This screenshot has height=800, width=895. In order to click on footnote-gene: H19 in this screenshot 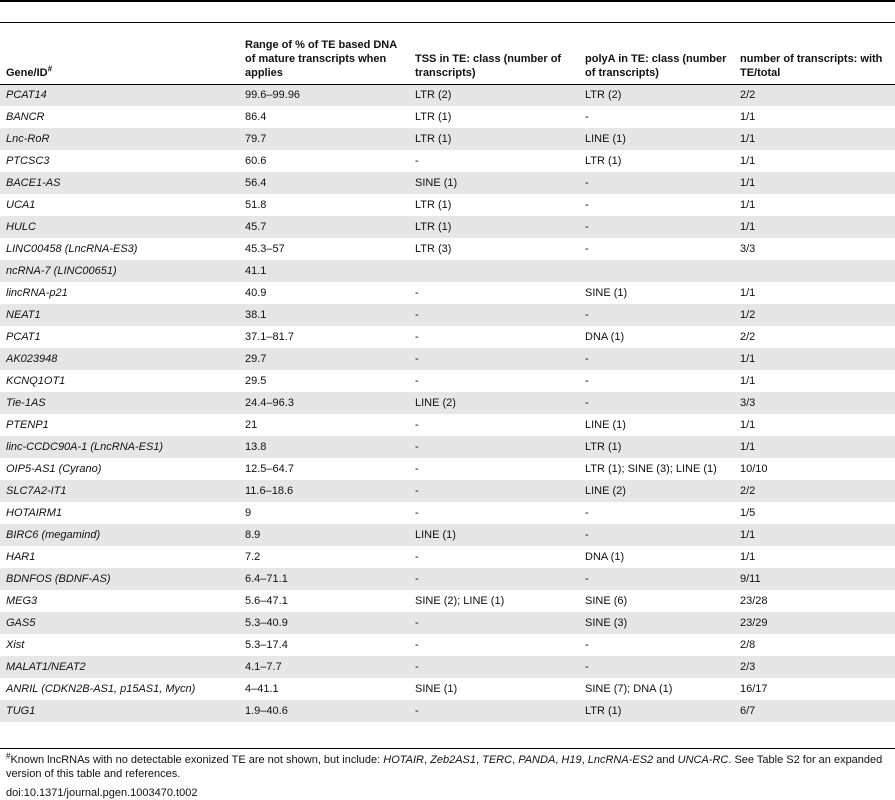, I will do `click(571, 760)`.